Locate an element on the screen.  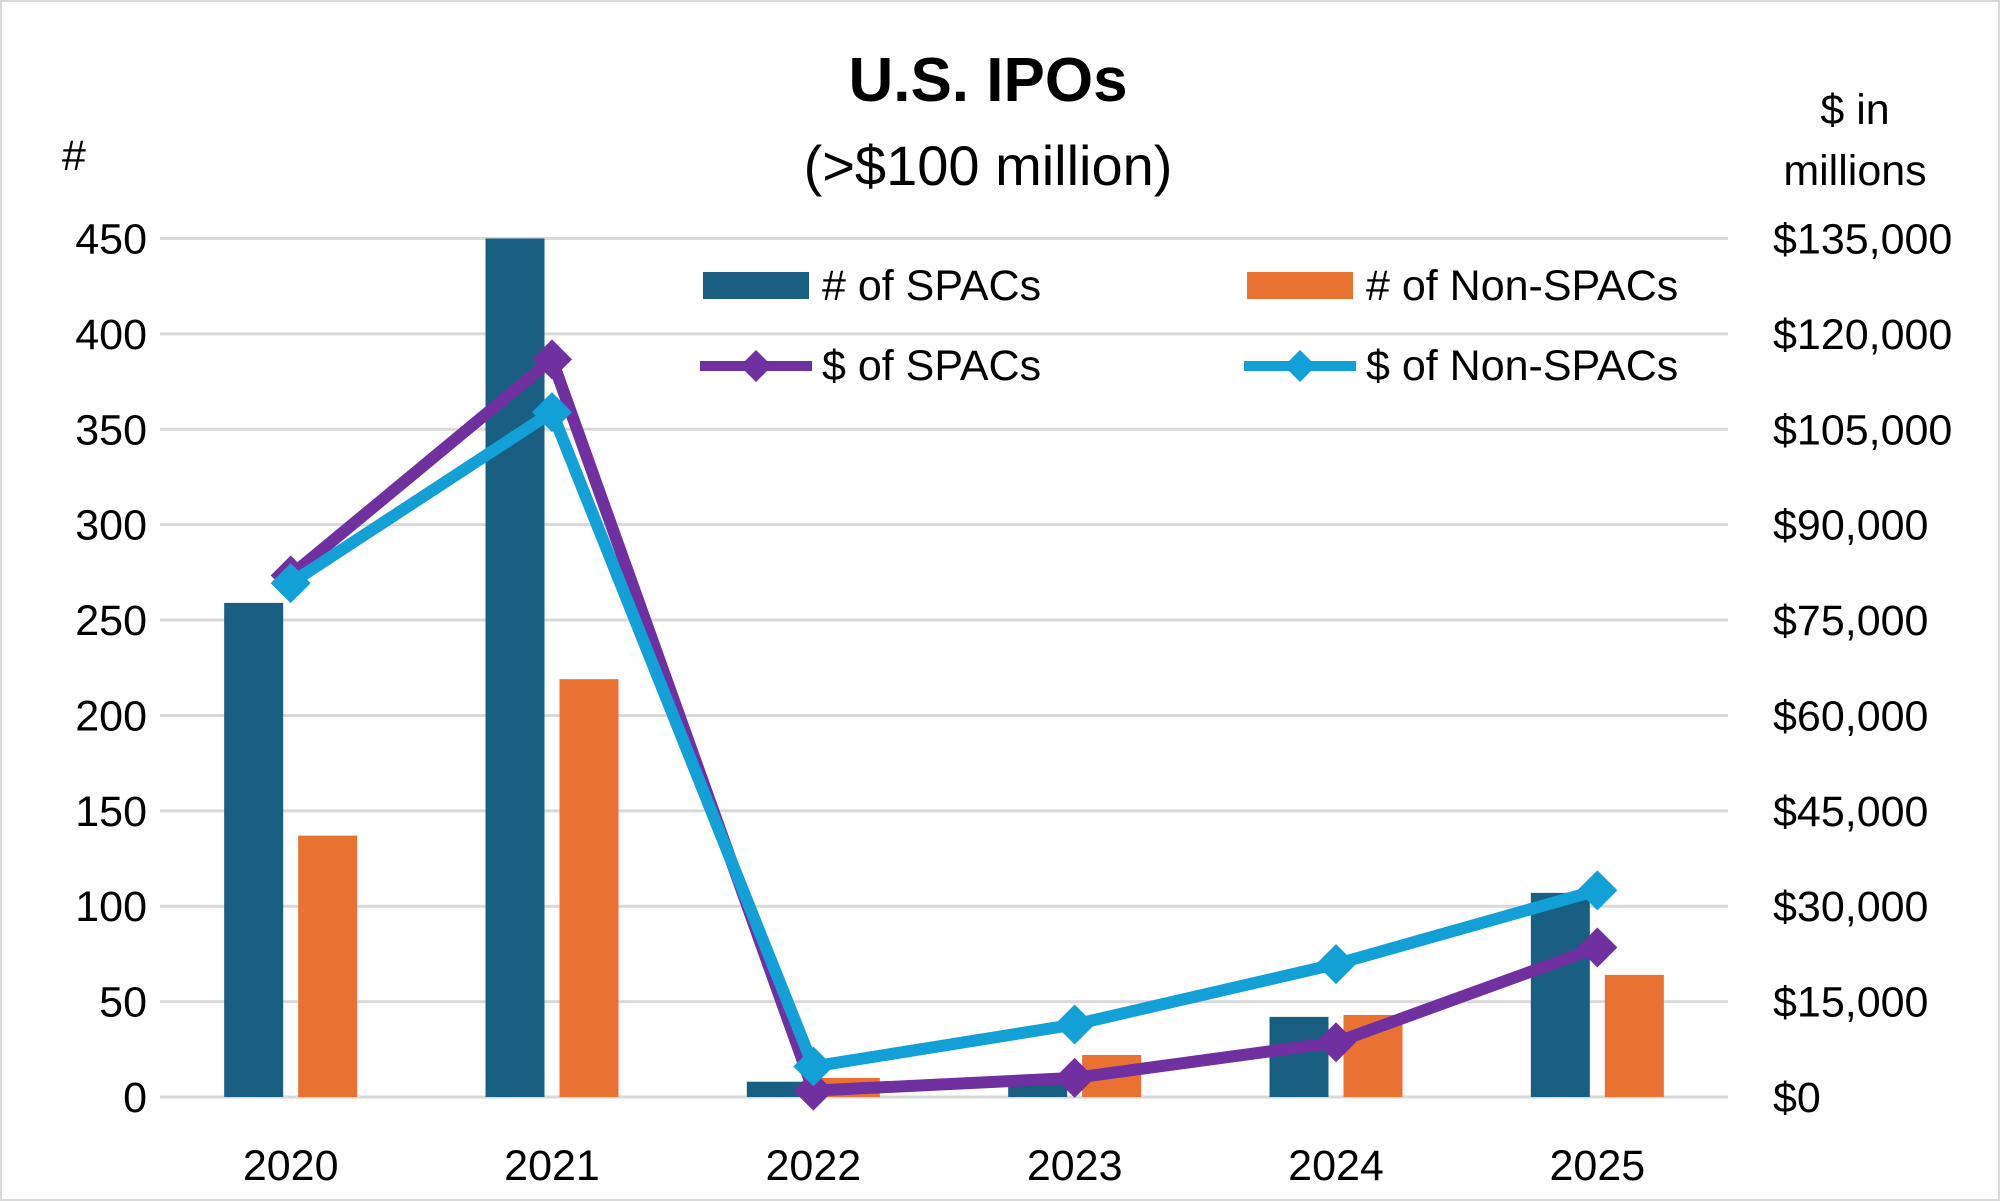
bar-spacs-2024 is located at coordinates (1299, 1056).